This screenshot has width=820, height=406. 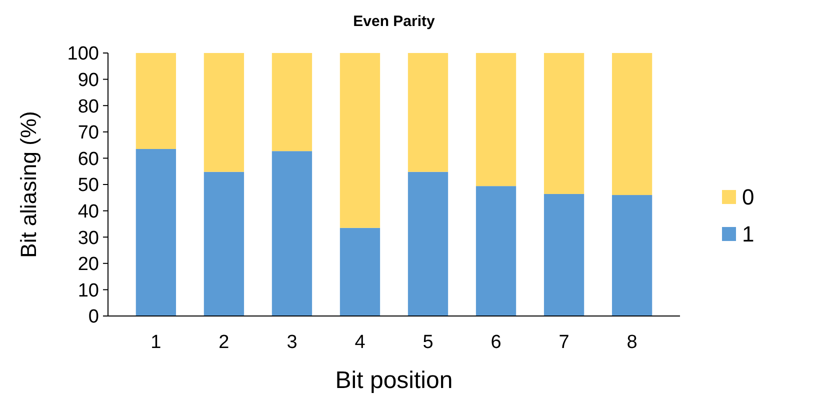 What do you see at coordinates (360, 342) in the screenshot?
I see `x-tick-label: 4` at bounding box center [360, 342].